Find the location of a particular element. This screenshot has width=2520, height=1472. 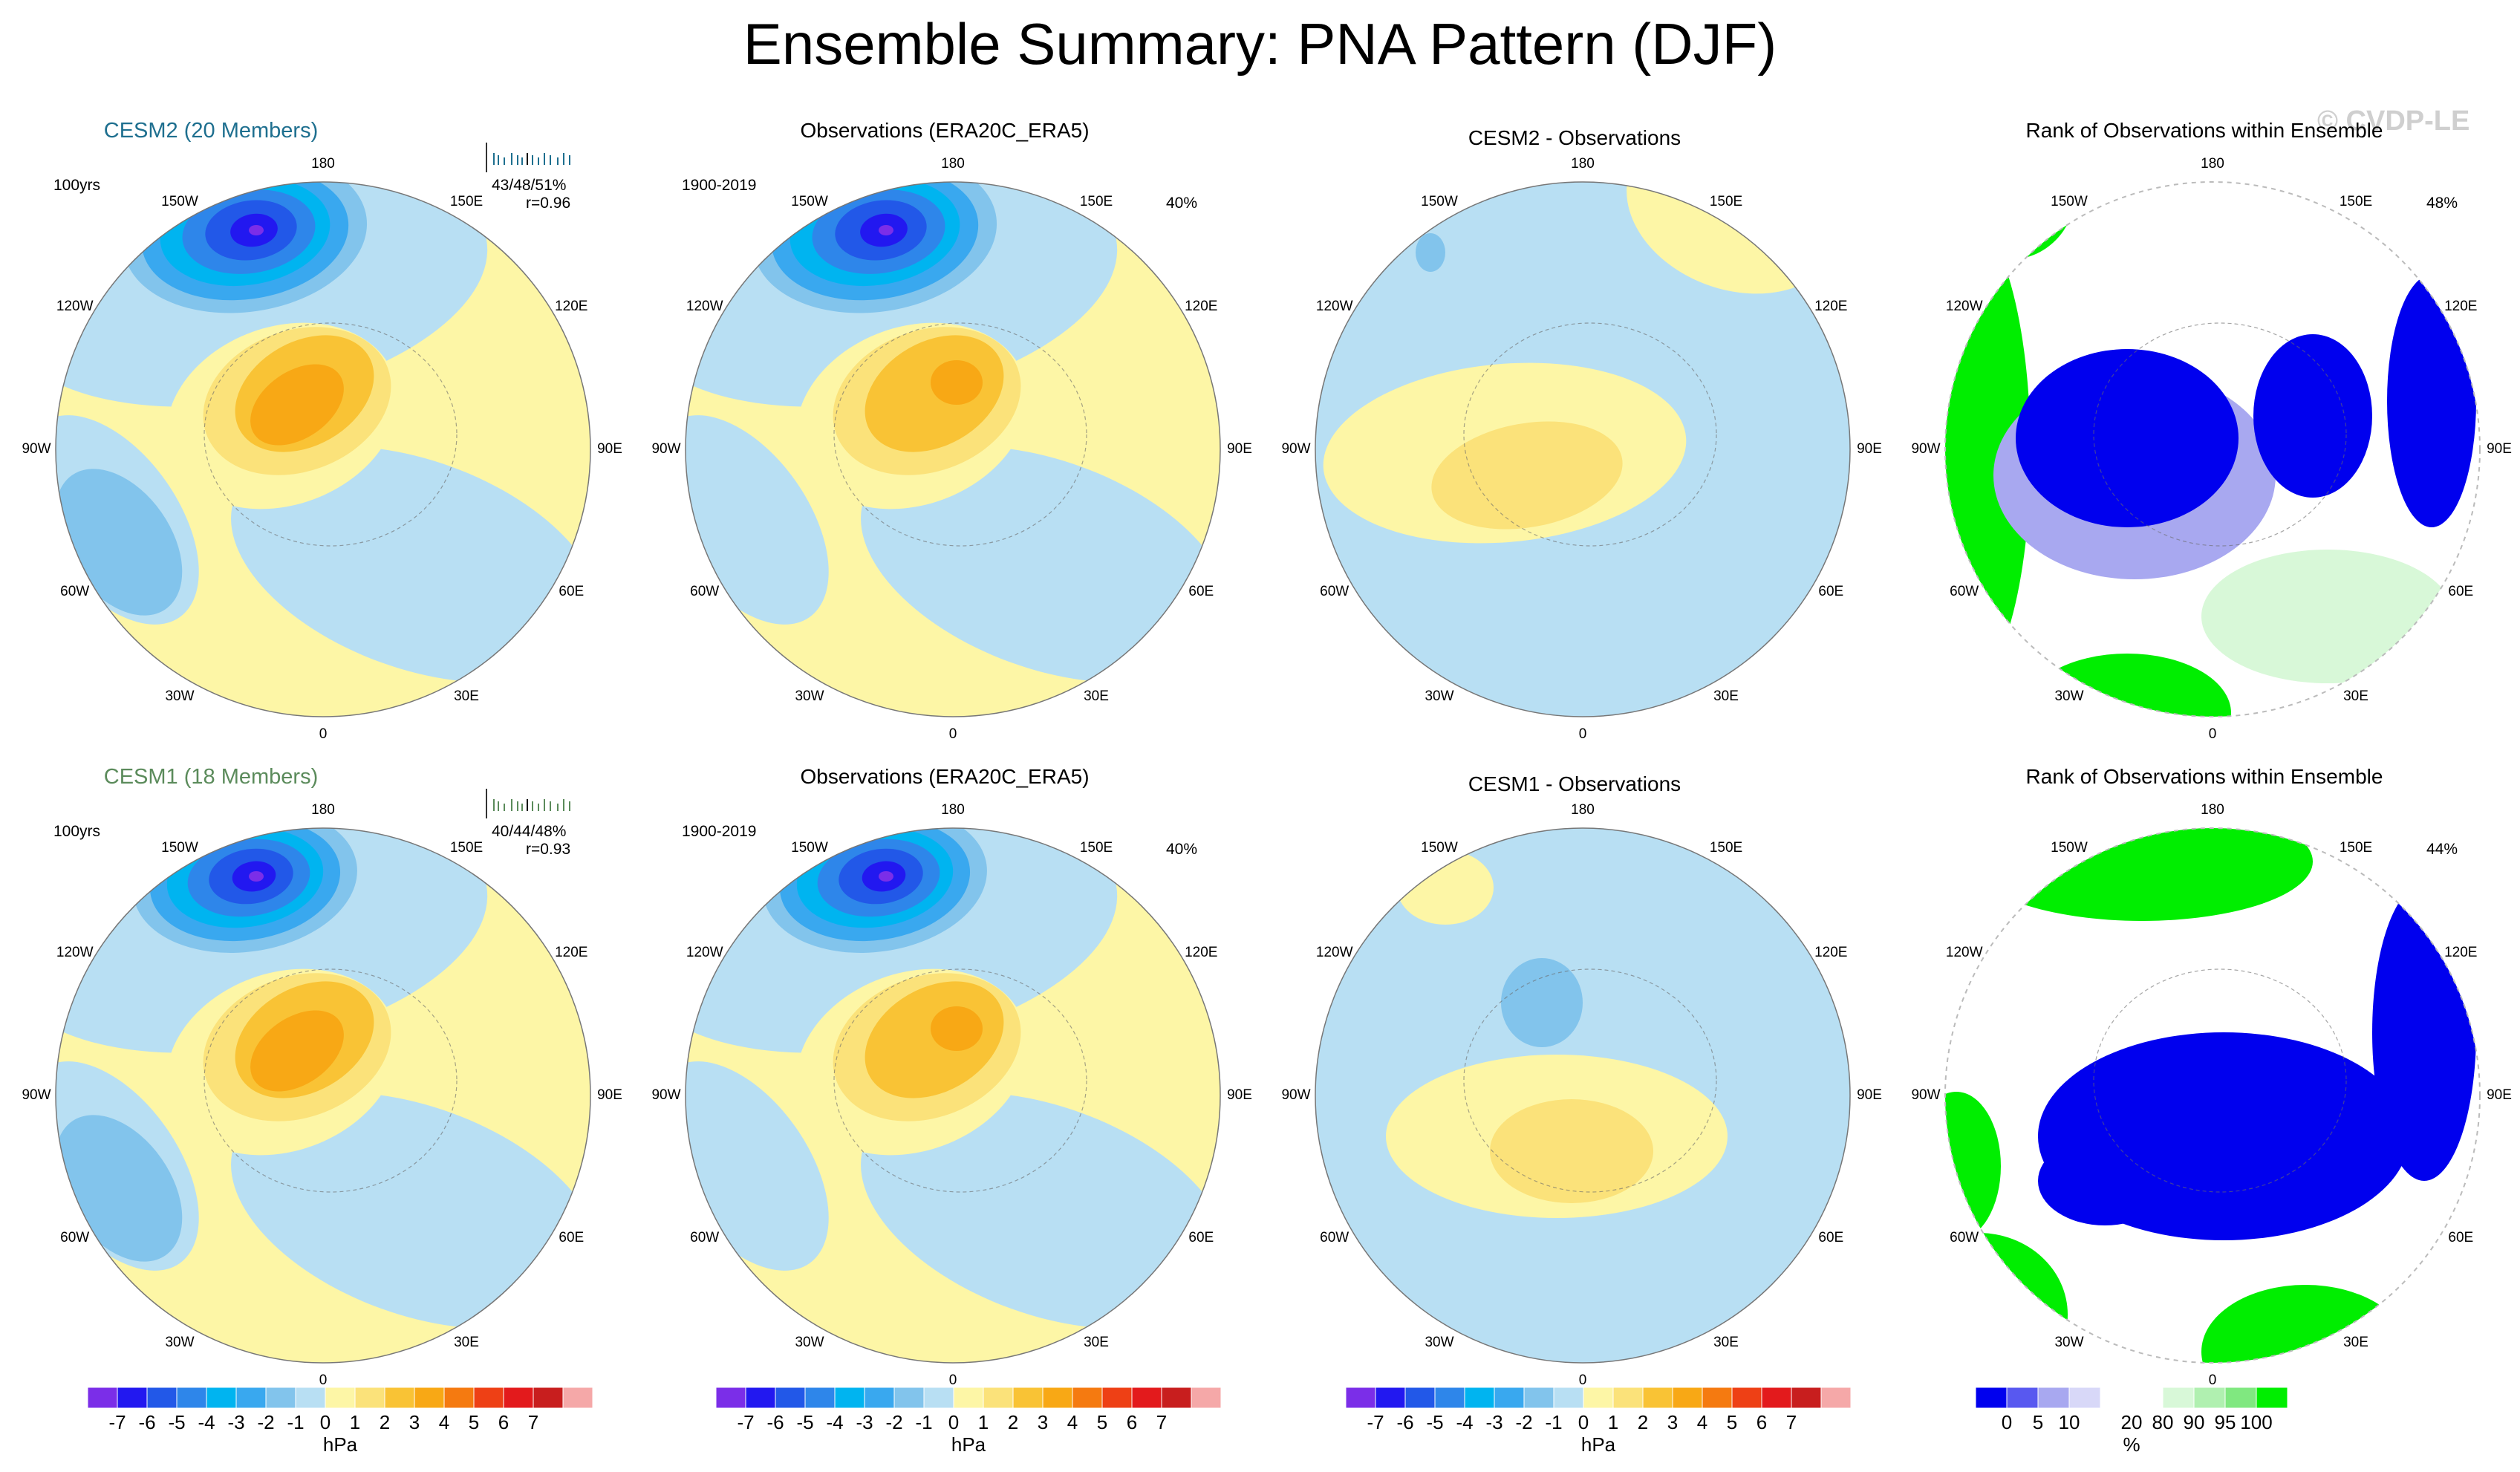

correlation-label: r=0.96 is located at coordinates (549, 204).